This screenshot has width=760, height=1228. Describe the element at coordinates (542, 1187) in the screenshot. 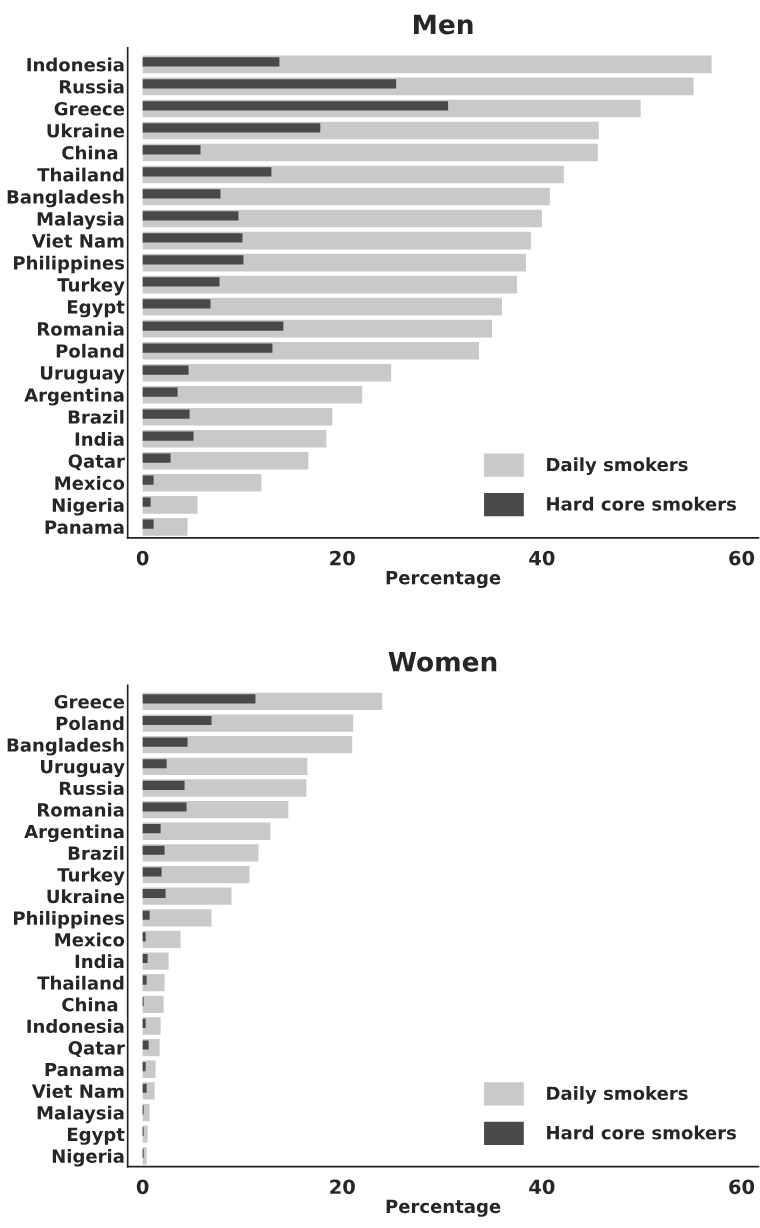

I see `x-tick-label: 40` at that location.